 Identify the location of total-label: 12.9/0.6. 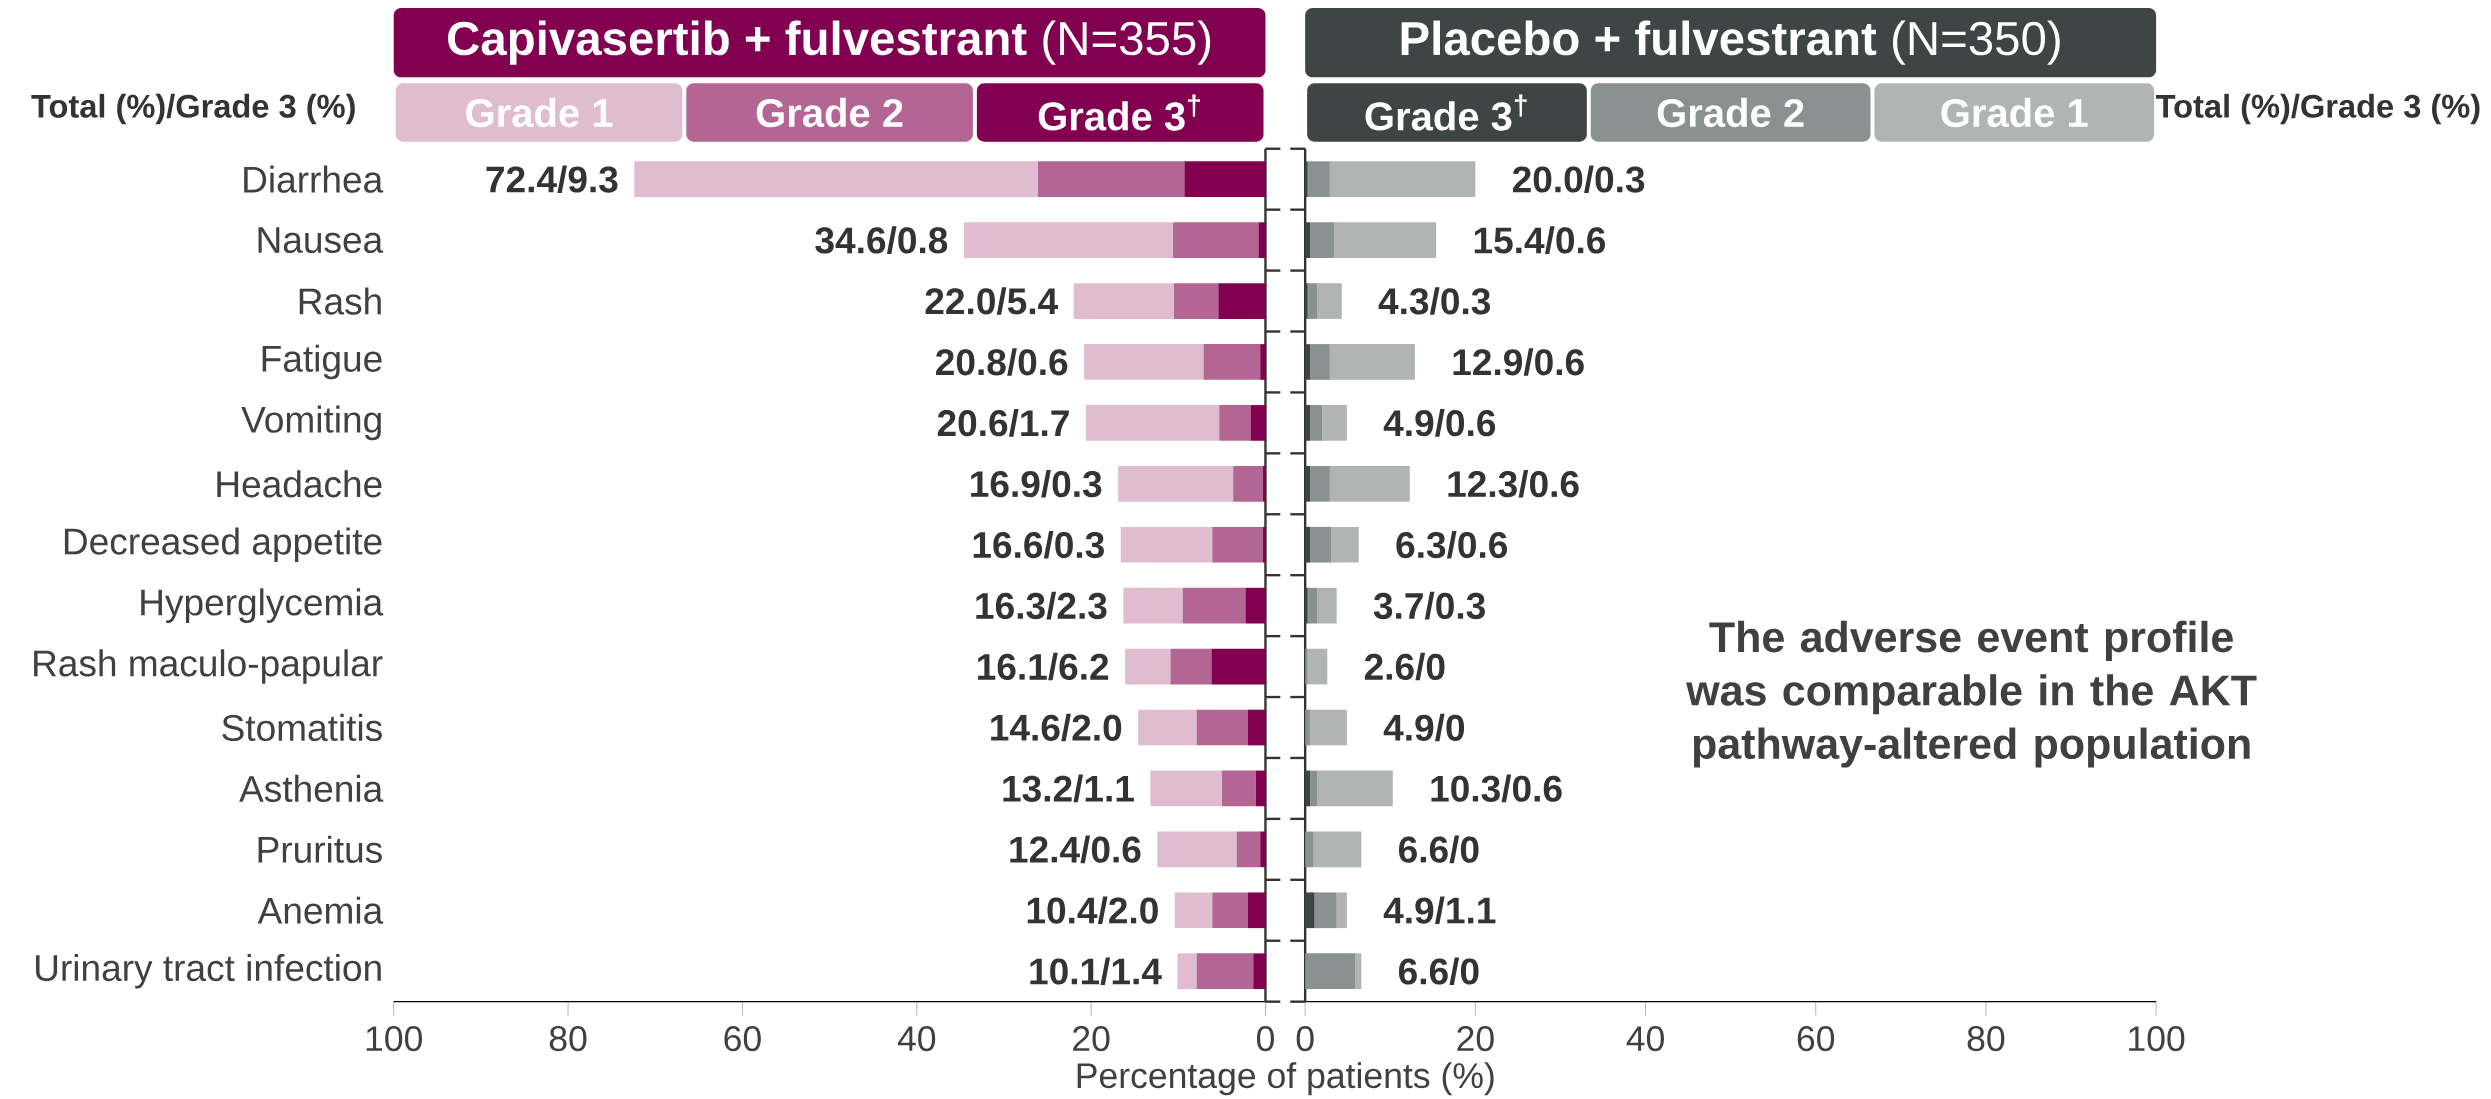
(1518, 362).